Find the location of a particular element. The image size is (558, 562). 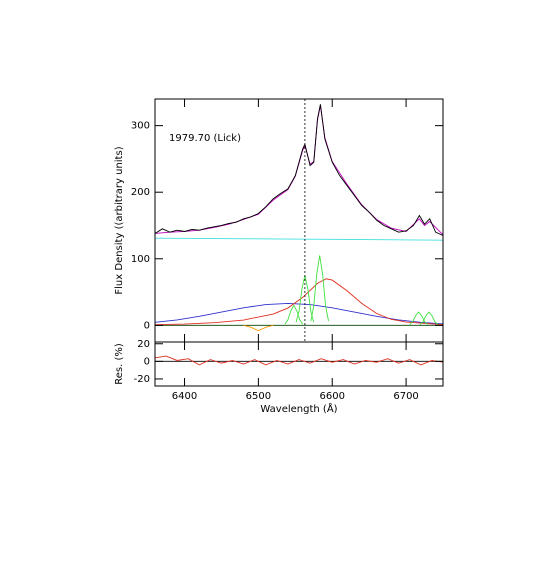

annotation: 1979.70 (Lick) is located at coordinates (205, 138).